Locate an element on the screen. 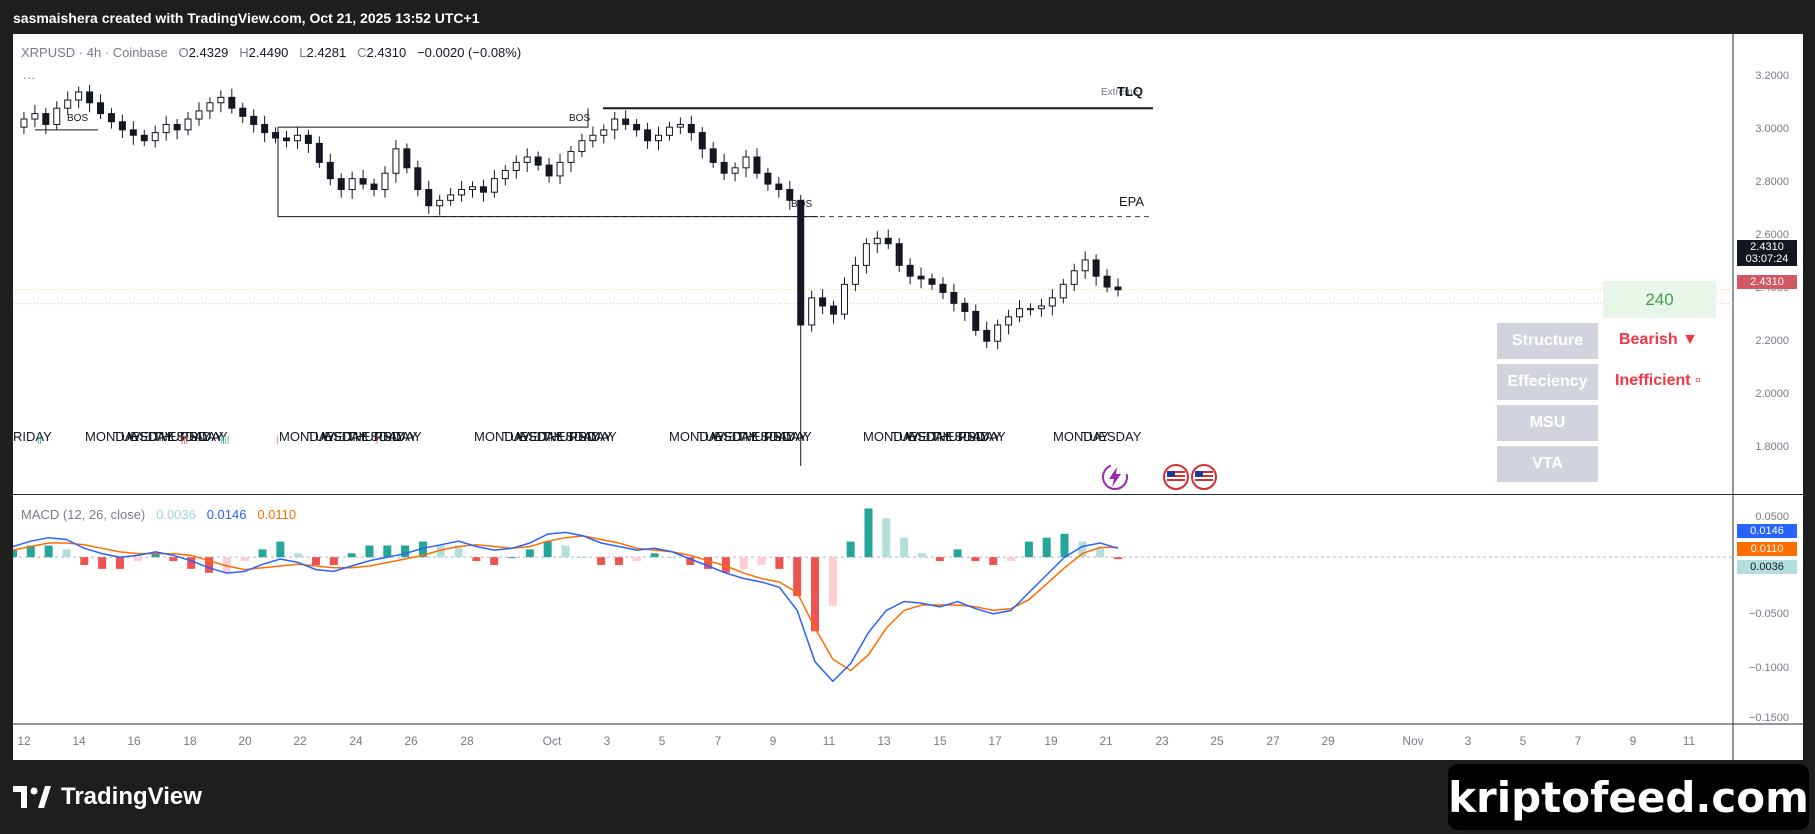  bos-label: BOS is located at coordinates (802, 204).